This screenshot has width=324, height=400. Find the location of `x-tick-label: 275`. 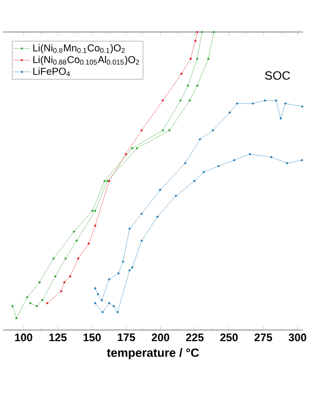

x-tick-label: 275 is located at coordinates (263, 338).